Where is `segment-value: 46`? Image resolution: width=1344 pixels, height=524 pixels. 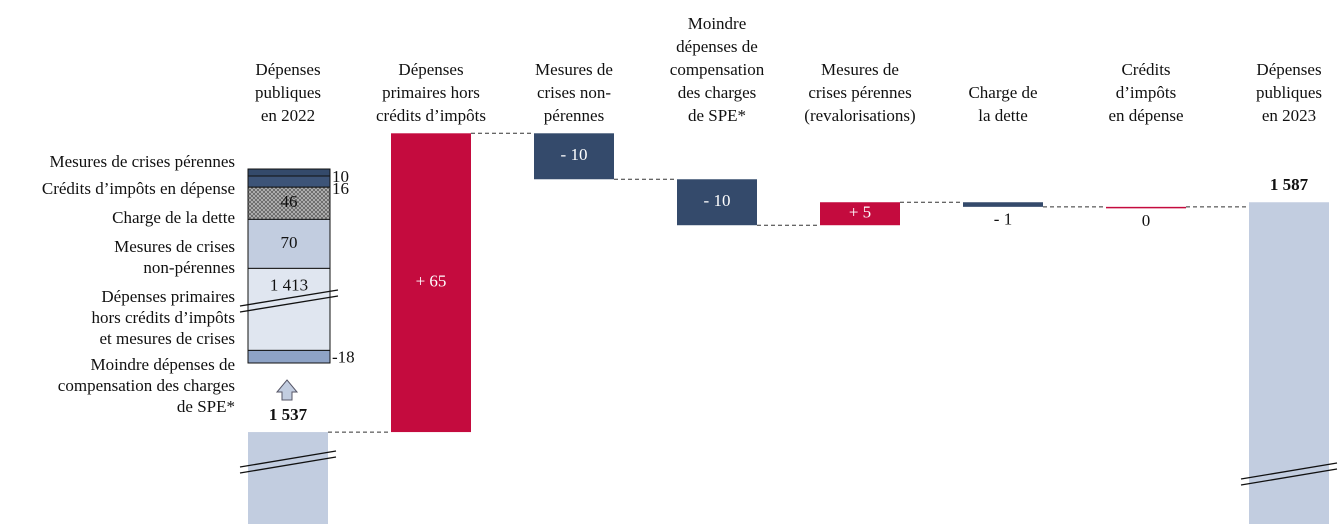
segment-value: 46 is located at coordinates (289, 201).